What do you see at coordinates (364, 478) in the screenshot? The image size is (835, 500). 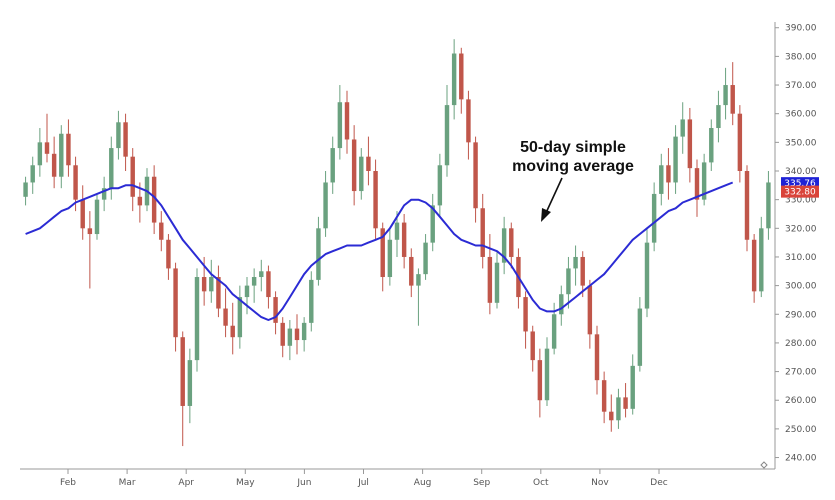 I see `time-axis: Feb Mar Apr May Jun Jul Aug Sep Oct Nov Dec` at bounding box center [364, 478].